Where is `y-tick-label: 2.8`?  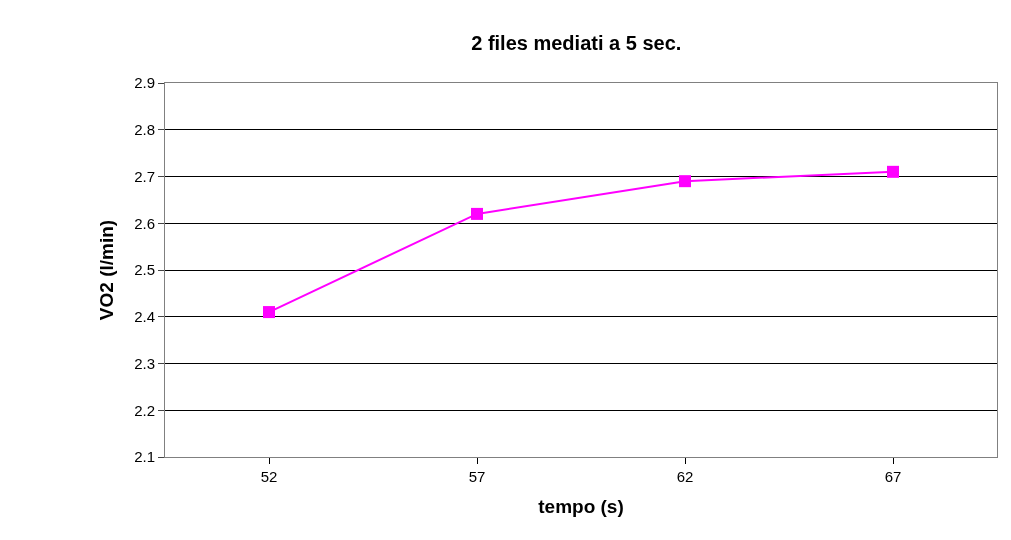 y-tick-label: 2.8 is located at coordinates (144, 129).